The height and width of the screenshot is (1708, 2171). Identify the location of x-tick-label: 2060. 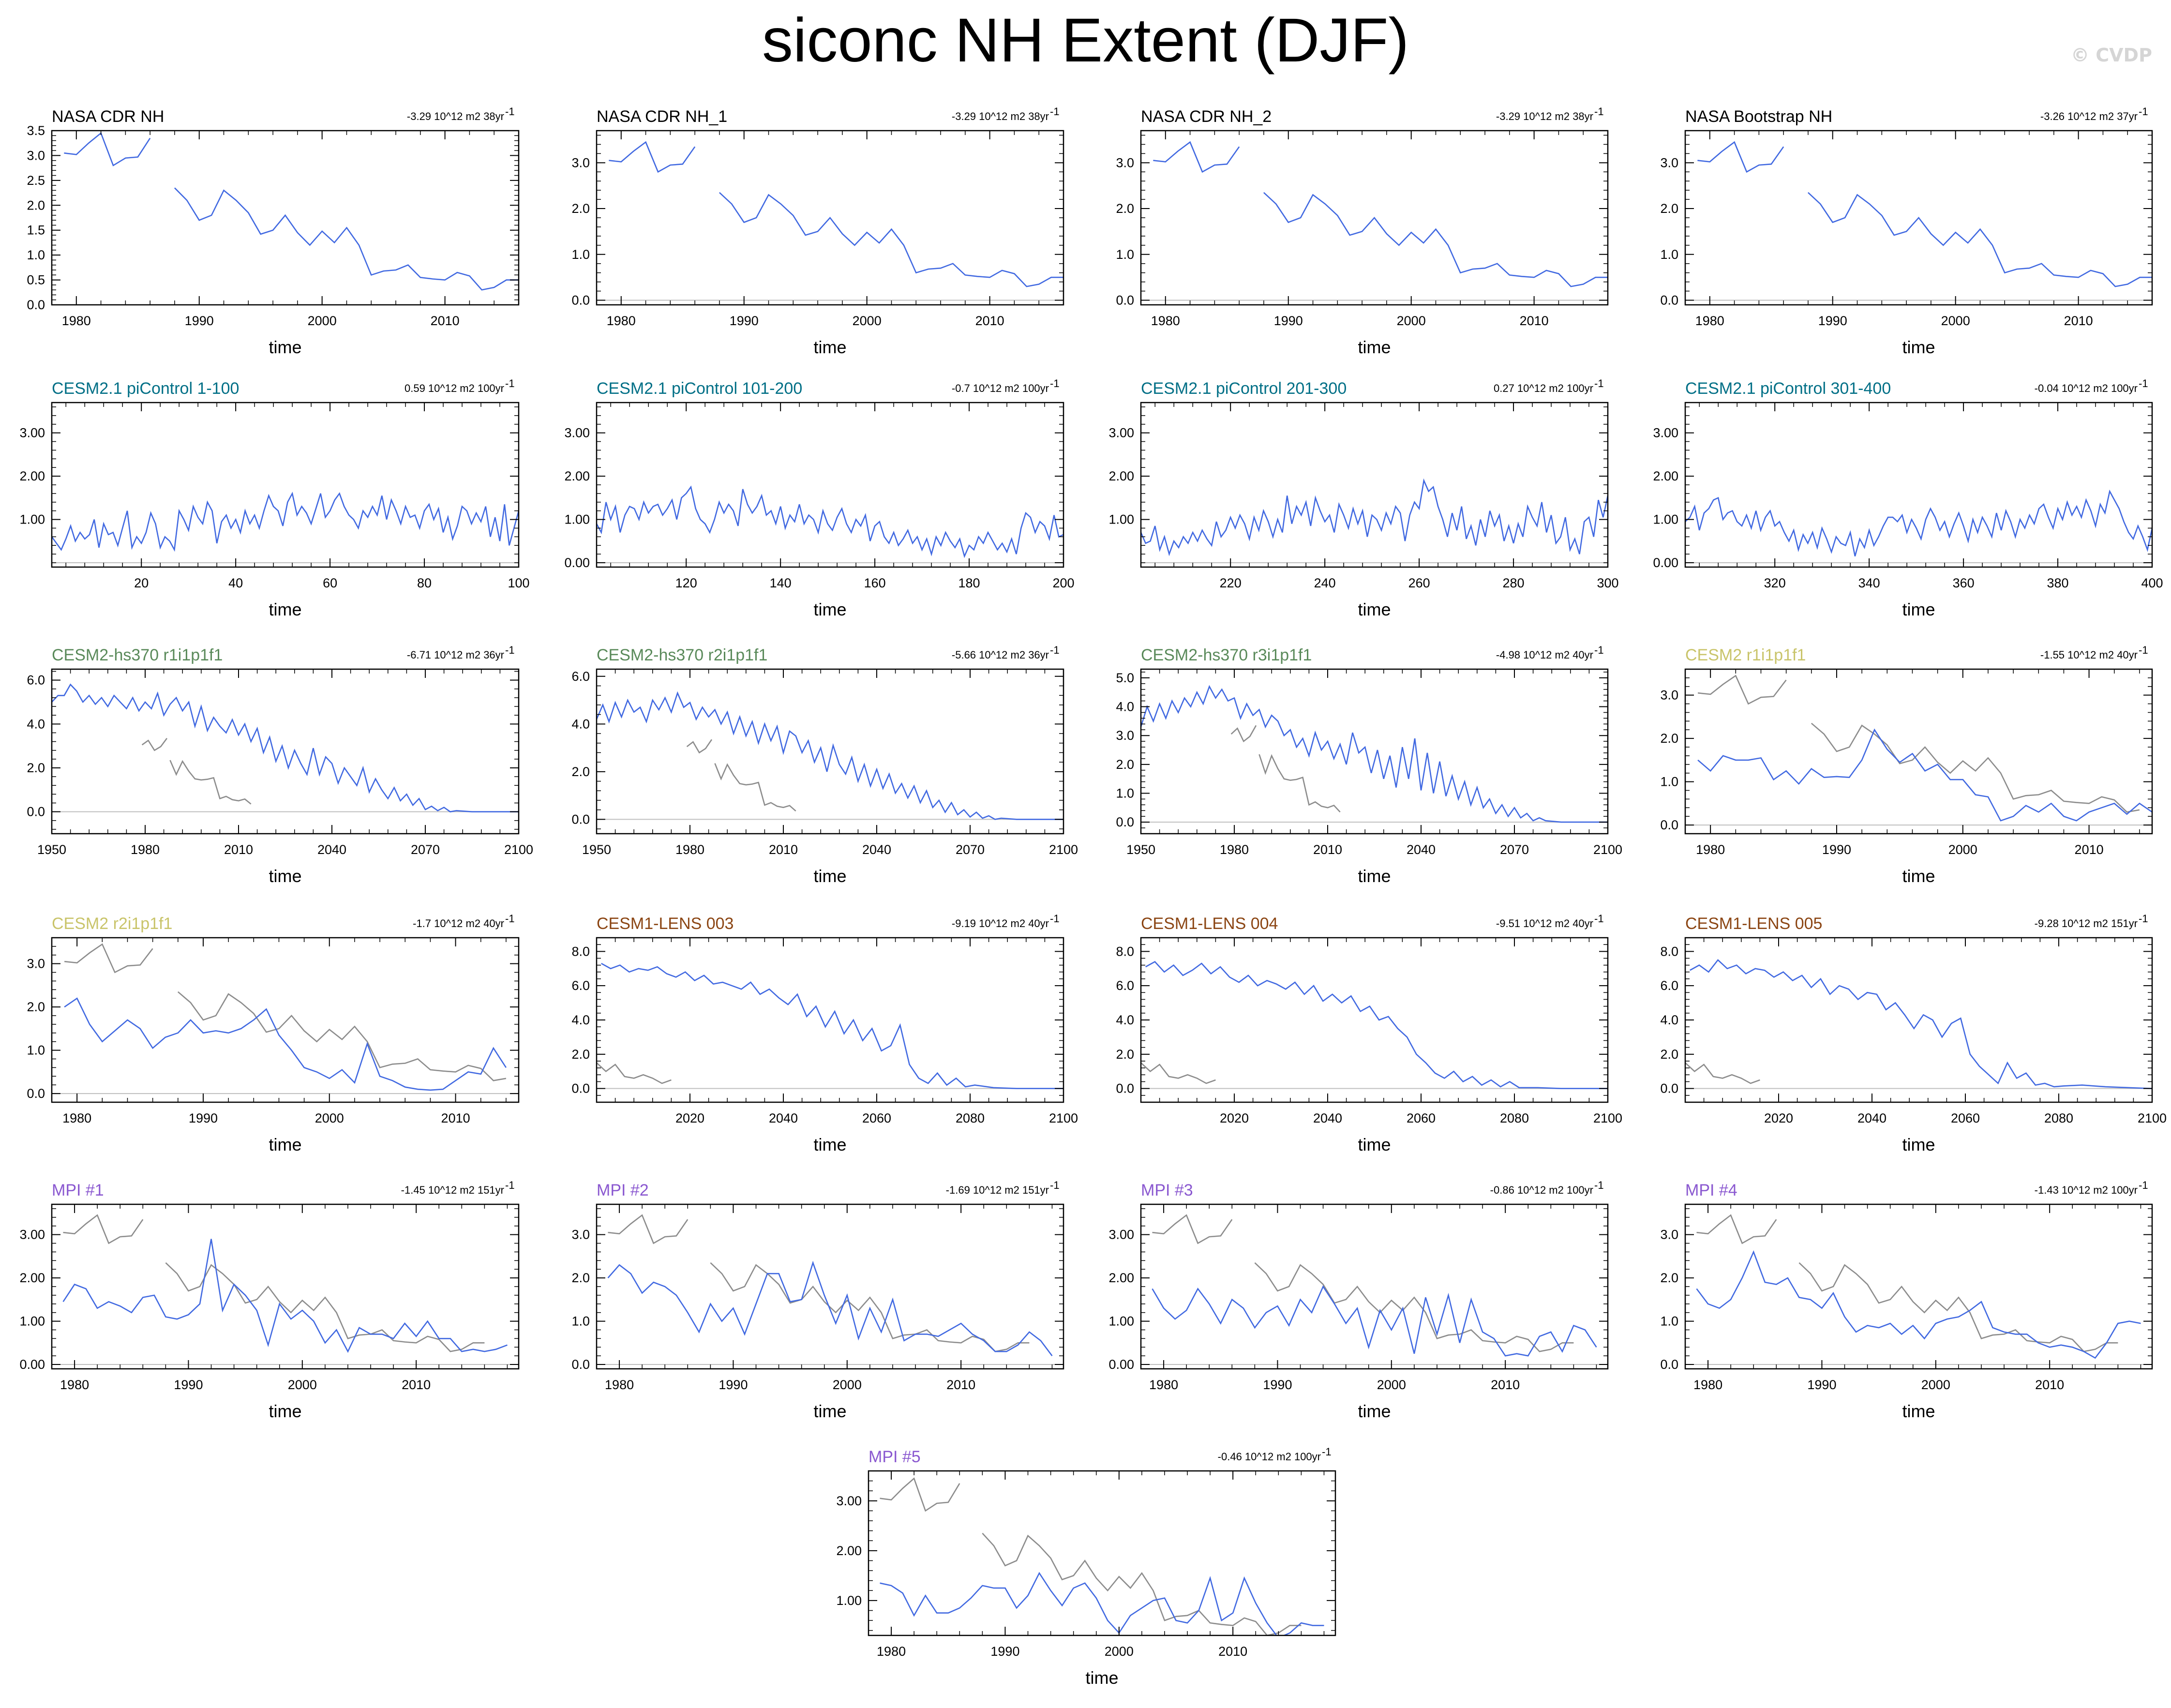
(1421, 1118).